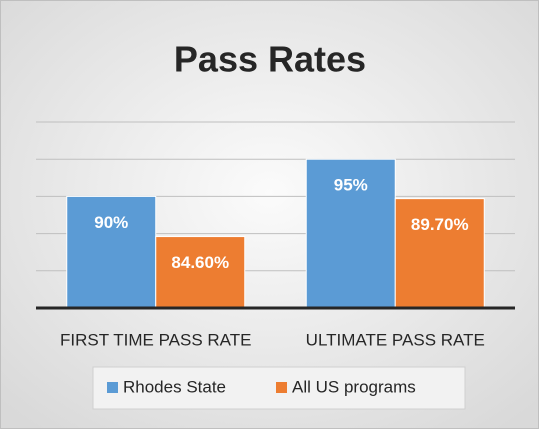 Image resolution: width=539 pixels, height=434 pixels. I want to click on data-label: 90%, so click(111, 222).